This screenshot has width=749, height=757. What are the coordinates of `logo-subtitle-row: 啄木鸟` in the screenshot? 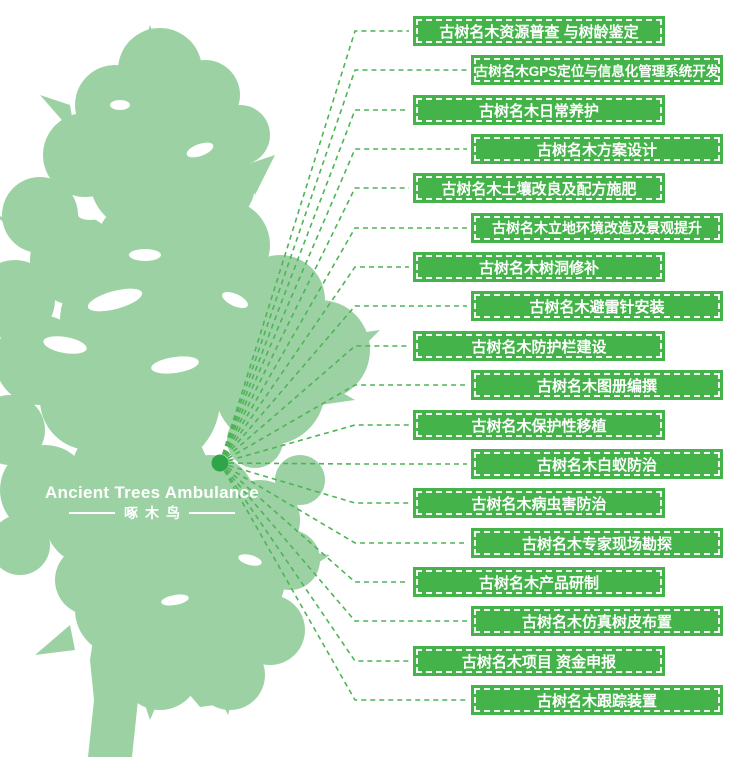 It's located at (152, 513).